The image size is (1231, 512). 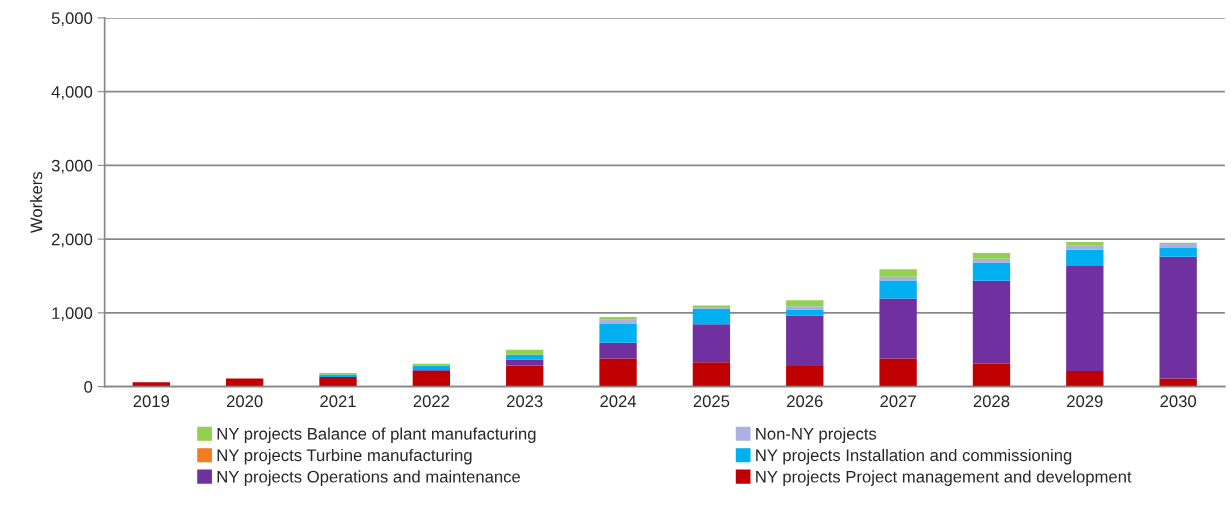 What do you see at coordinates (72, 93) in the screenshot?
I see `y-tick-label: 4,000` at bounding box center [72, 93].